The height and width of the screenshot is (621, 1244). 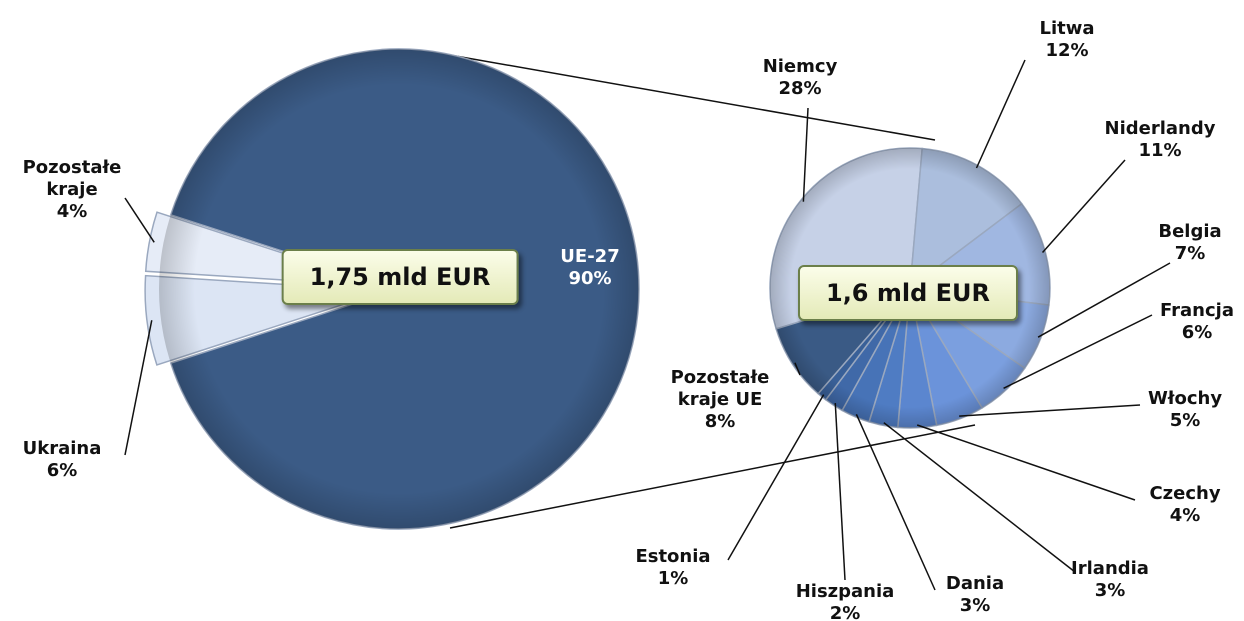 I want to click on data-label: Belgia 7%, so click(x=1189, y=243).